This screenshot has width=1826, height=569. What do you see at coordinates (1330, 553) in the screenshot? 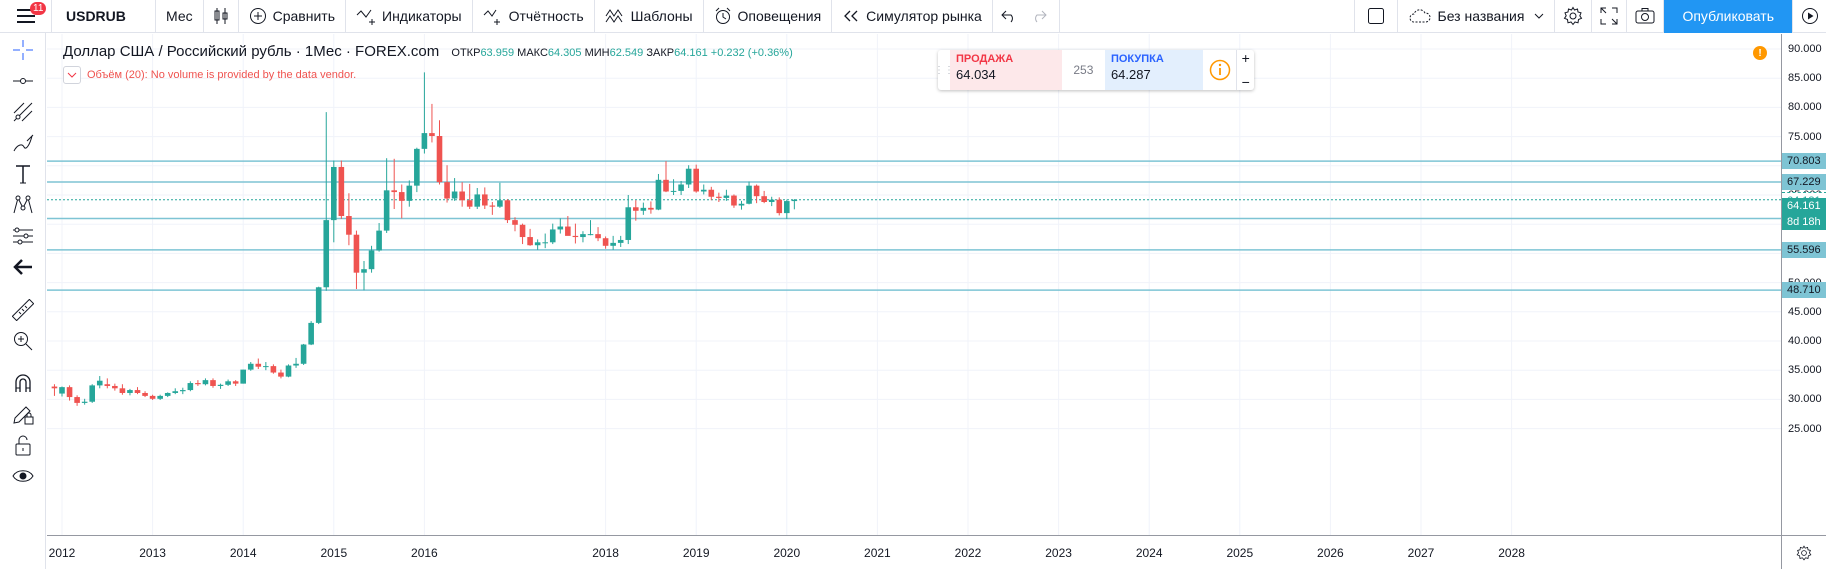
I see `time-tick-label: 2026` at bounding box center [1330, 553].